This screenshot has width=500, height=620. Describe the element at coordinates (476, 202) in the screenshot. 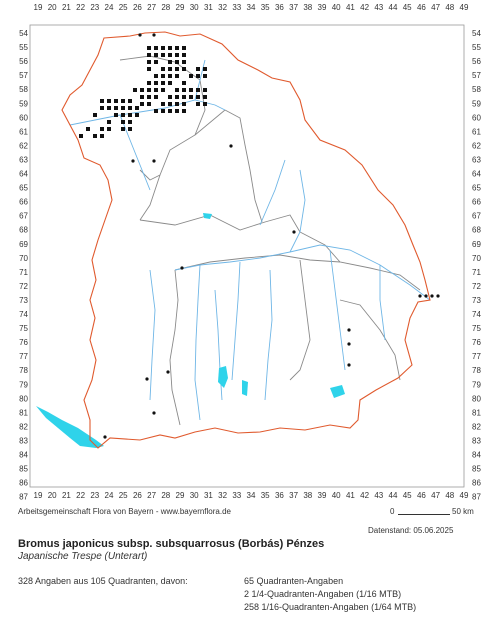

I see `y-tick-label: 66` at that location.